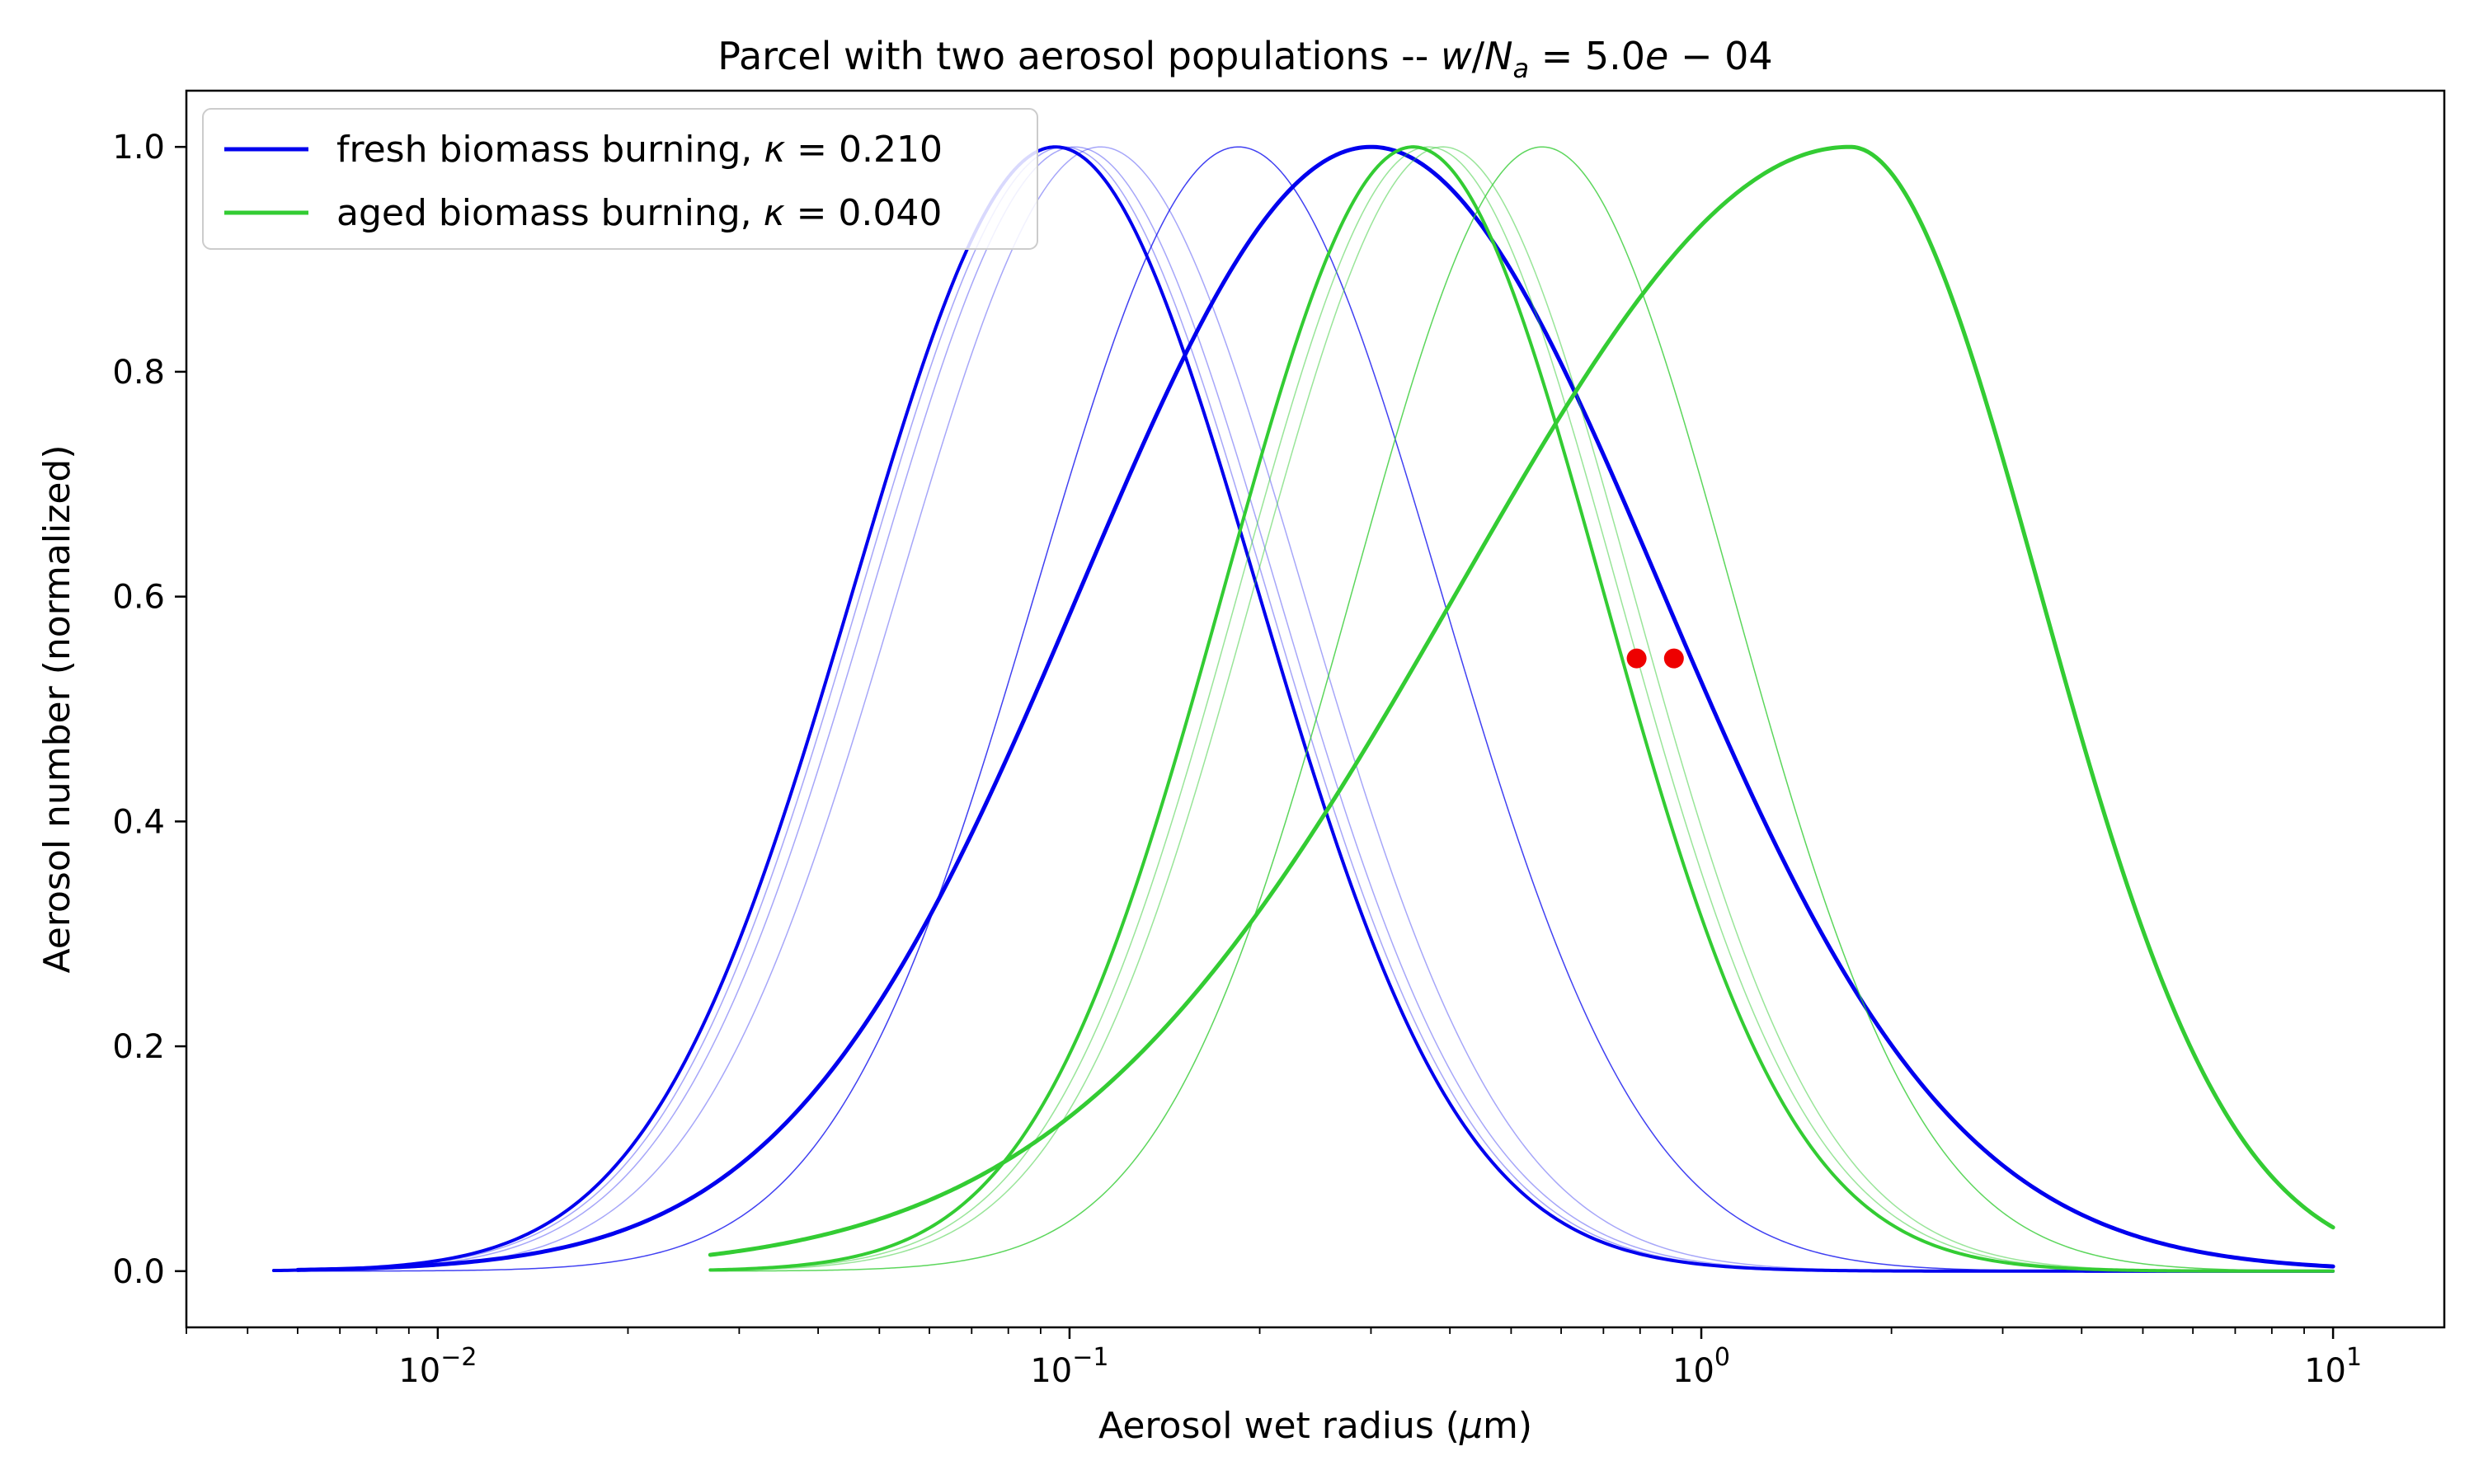 This screenshot has height=1484, width=2474. I want to click on y-axis-label: Aerosol number (normalized), so click(57, 708).